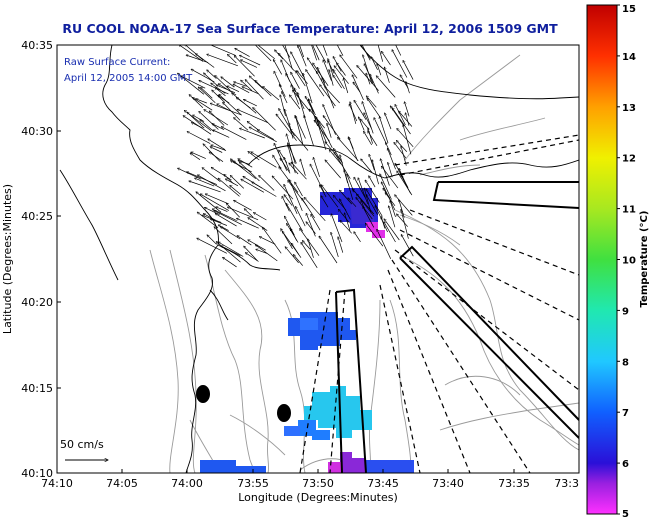  Describe the element at coordinates (122, 483) in the screenshot. I see `x-tick-label: 74:05` at that location.